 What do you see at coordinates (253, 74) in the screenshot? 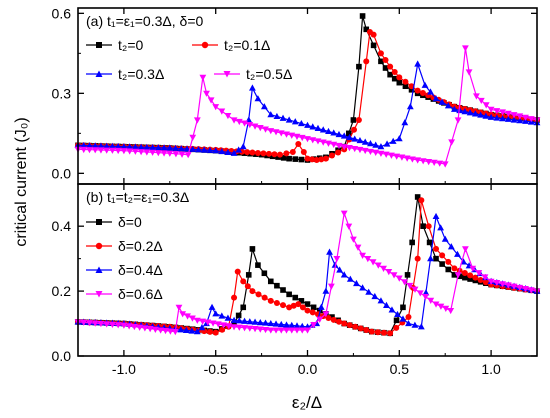
I see `legend-a-item-3: t₂=0.5Δ` at bounding box center [253, 74].